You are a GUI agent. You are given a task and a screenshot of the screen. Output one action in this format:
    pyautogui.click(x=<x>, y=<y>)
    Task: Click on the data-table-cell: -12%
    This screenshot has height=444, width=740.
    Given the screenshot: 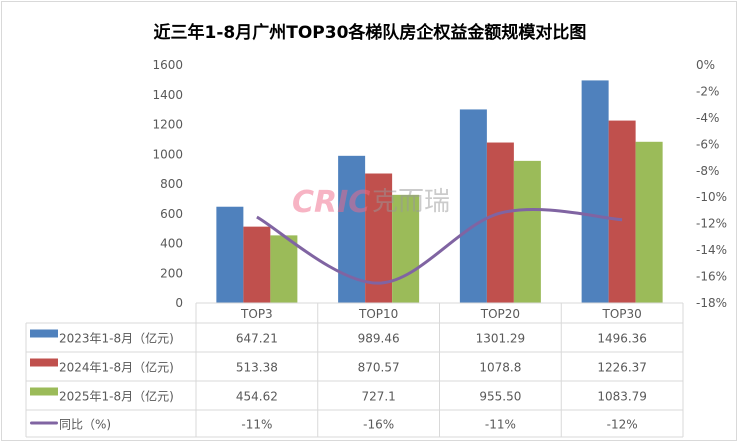 What is the action you would take?
    pyautogui.click(x=622, y=425)
    